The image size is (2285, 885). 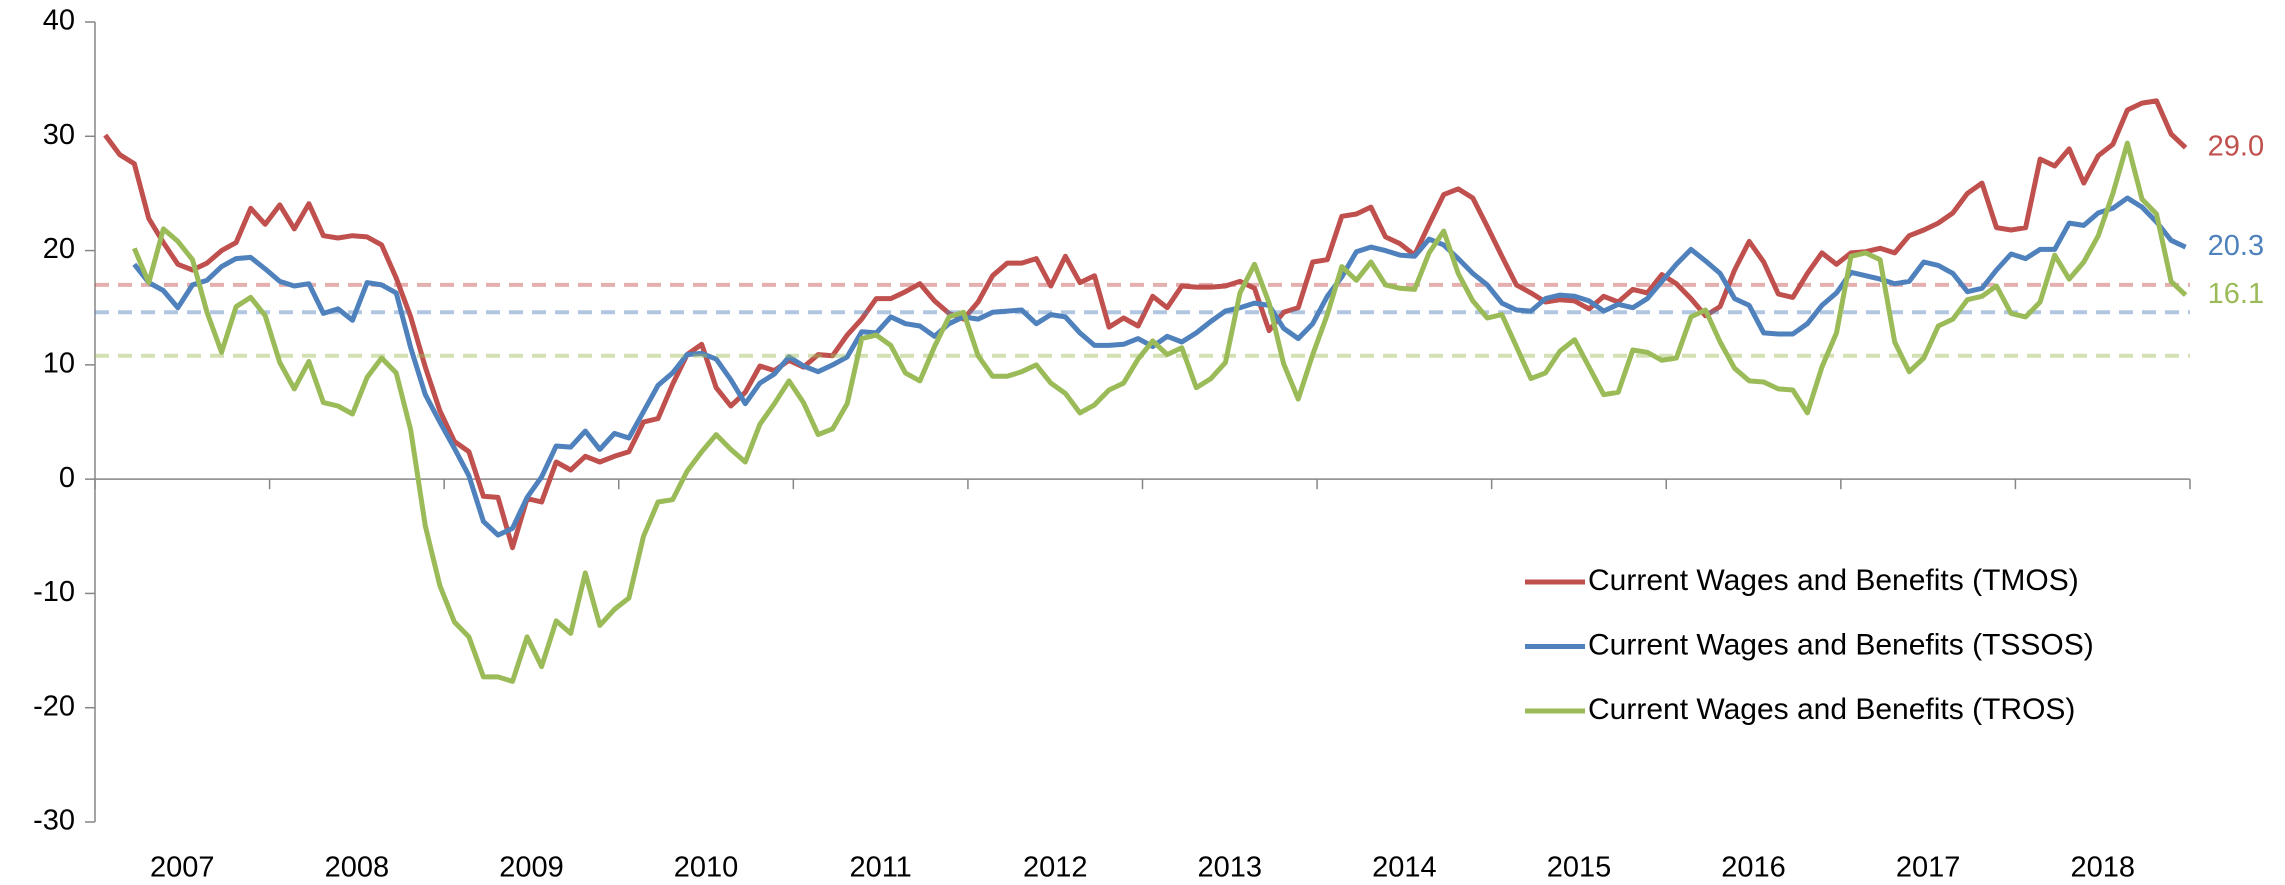 I want to click on y-tick-label: -30, so click(x=54, y=821).